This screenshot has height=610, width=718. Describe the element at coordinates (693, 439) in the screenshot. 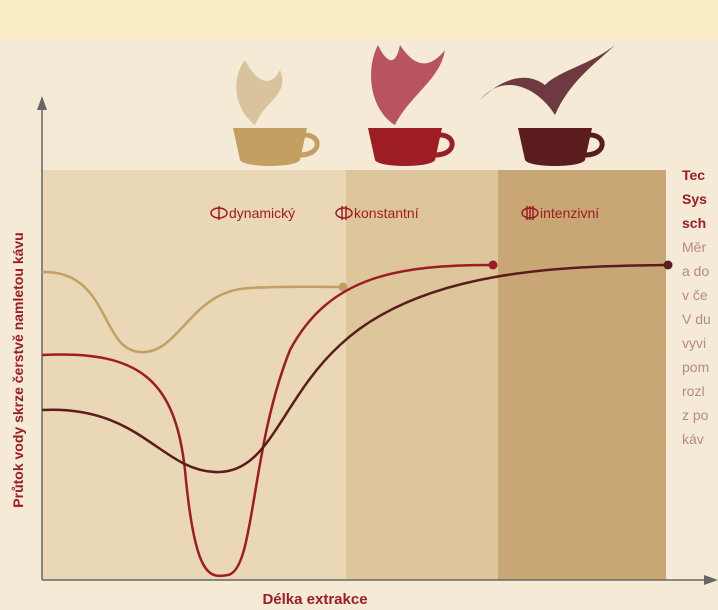

I see `side-body-line: káv` at that location.